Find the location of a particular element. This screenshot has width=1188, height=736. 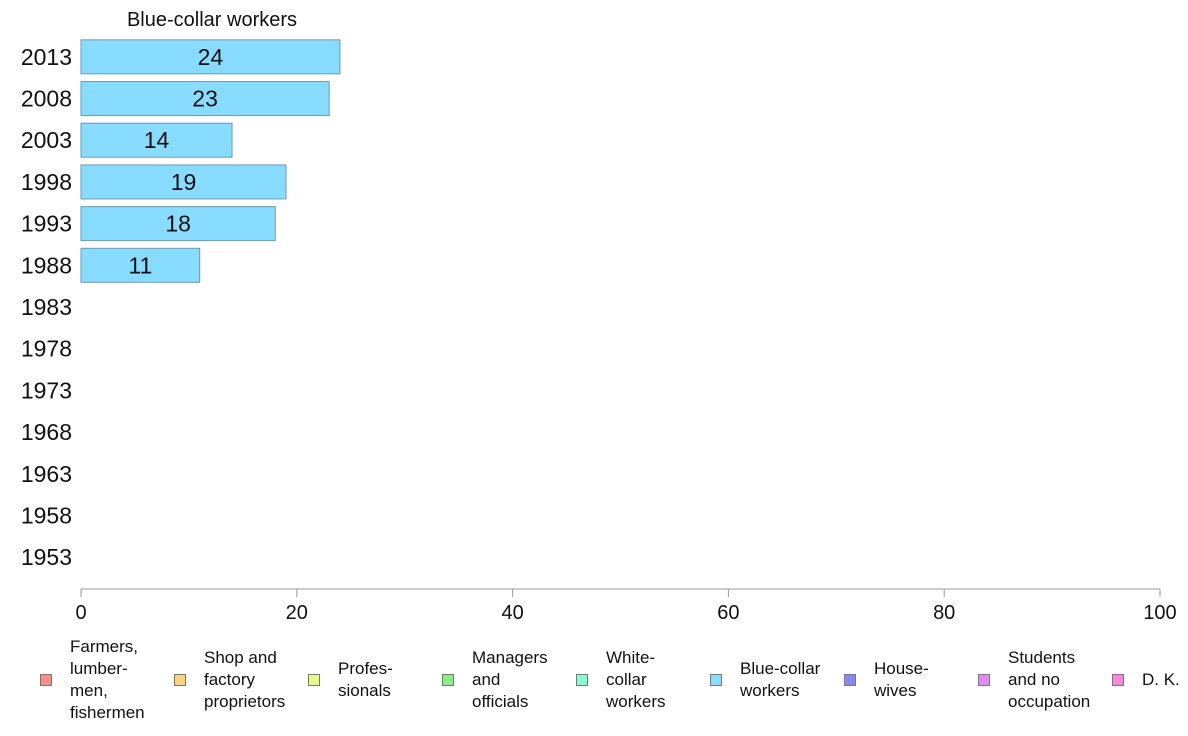

y-tick-label: 2003 is located at coordinates (46, 140).